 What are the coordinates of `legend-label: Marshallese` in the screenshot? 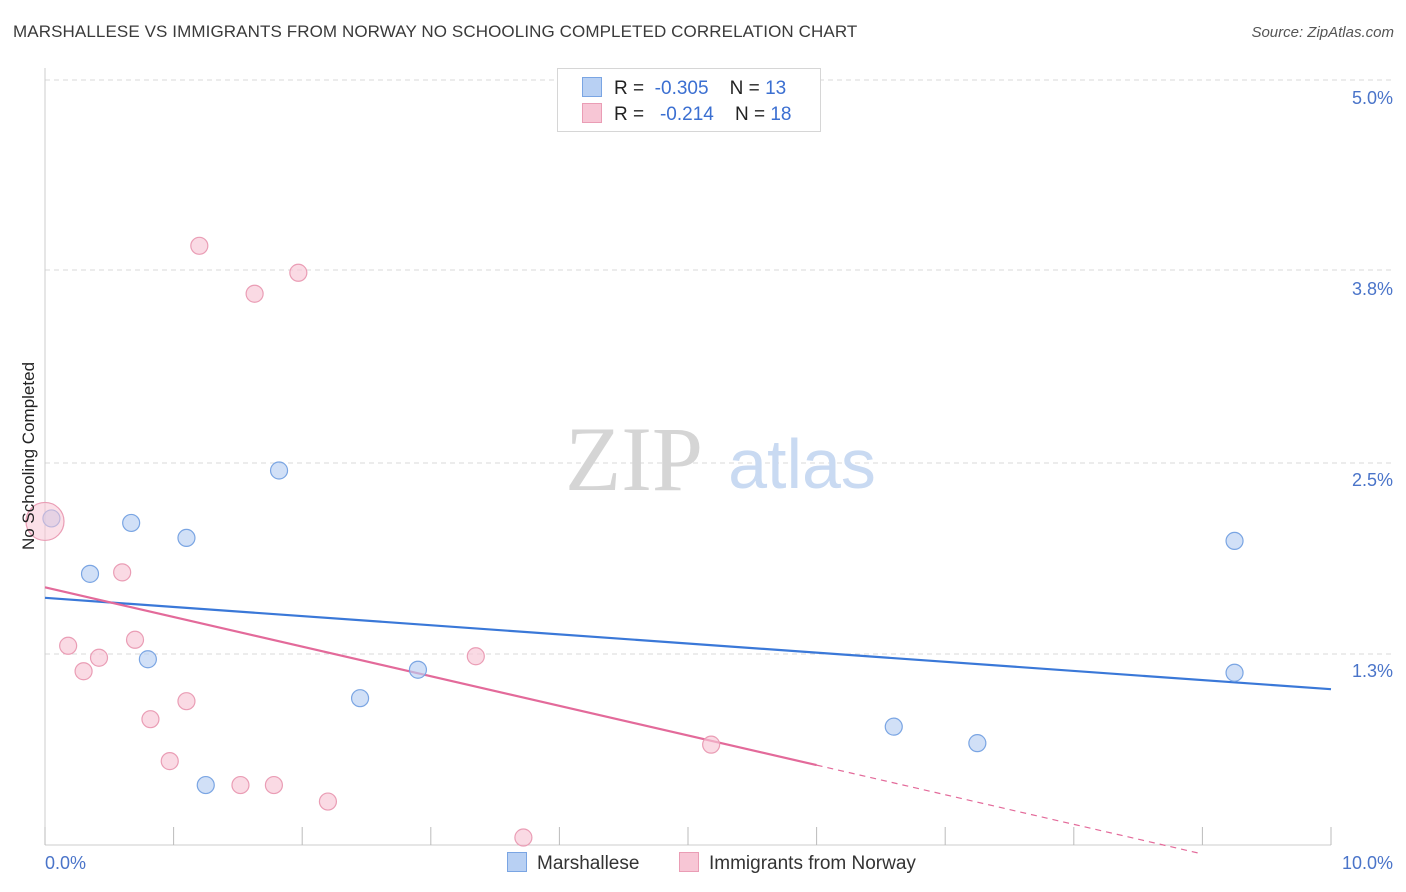 It's located at (588, 863).